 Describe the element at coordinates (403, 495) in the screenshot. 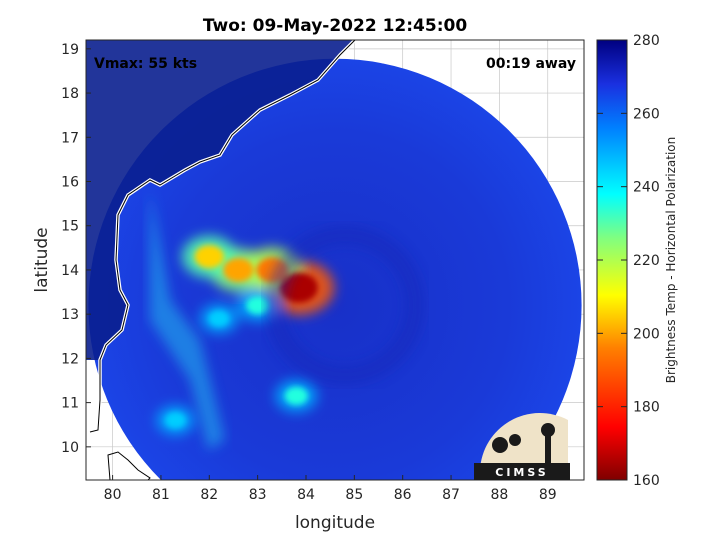

I see `x-tick-label: 86` at that location.